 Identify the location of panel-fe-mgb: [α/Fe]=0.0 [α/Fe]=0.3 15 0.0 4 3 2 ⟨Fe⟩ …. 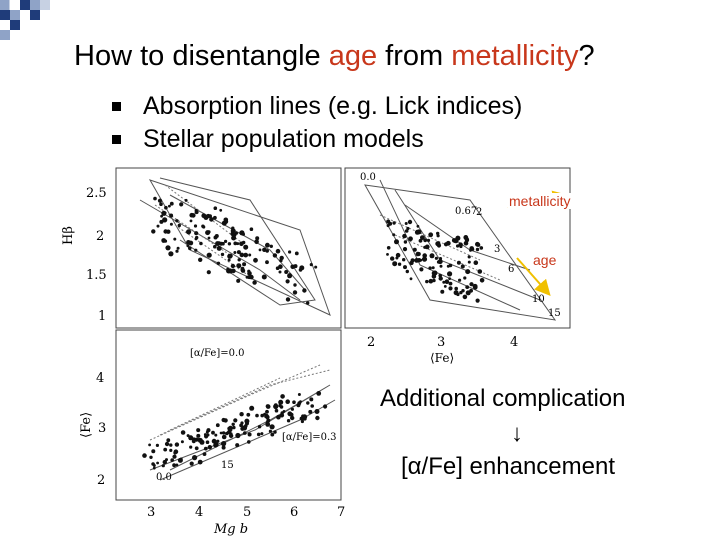
(212, 433).